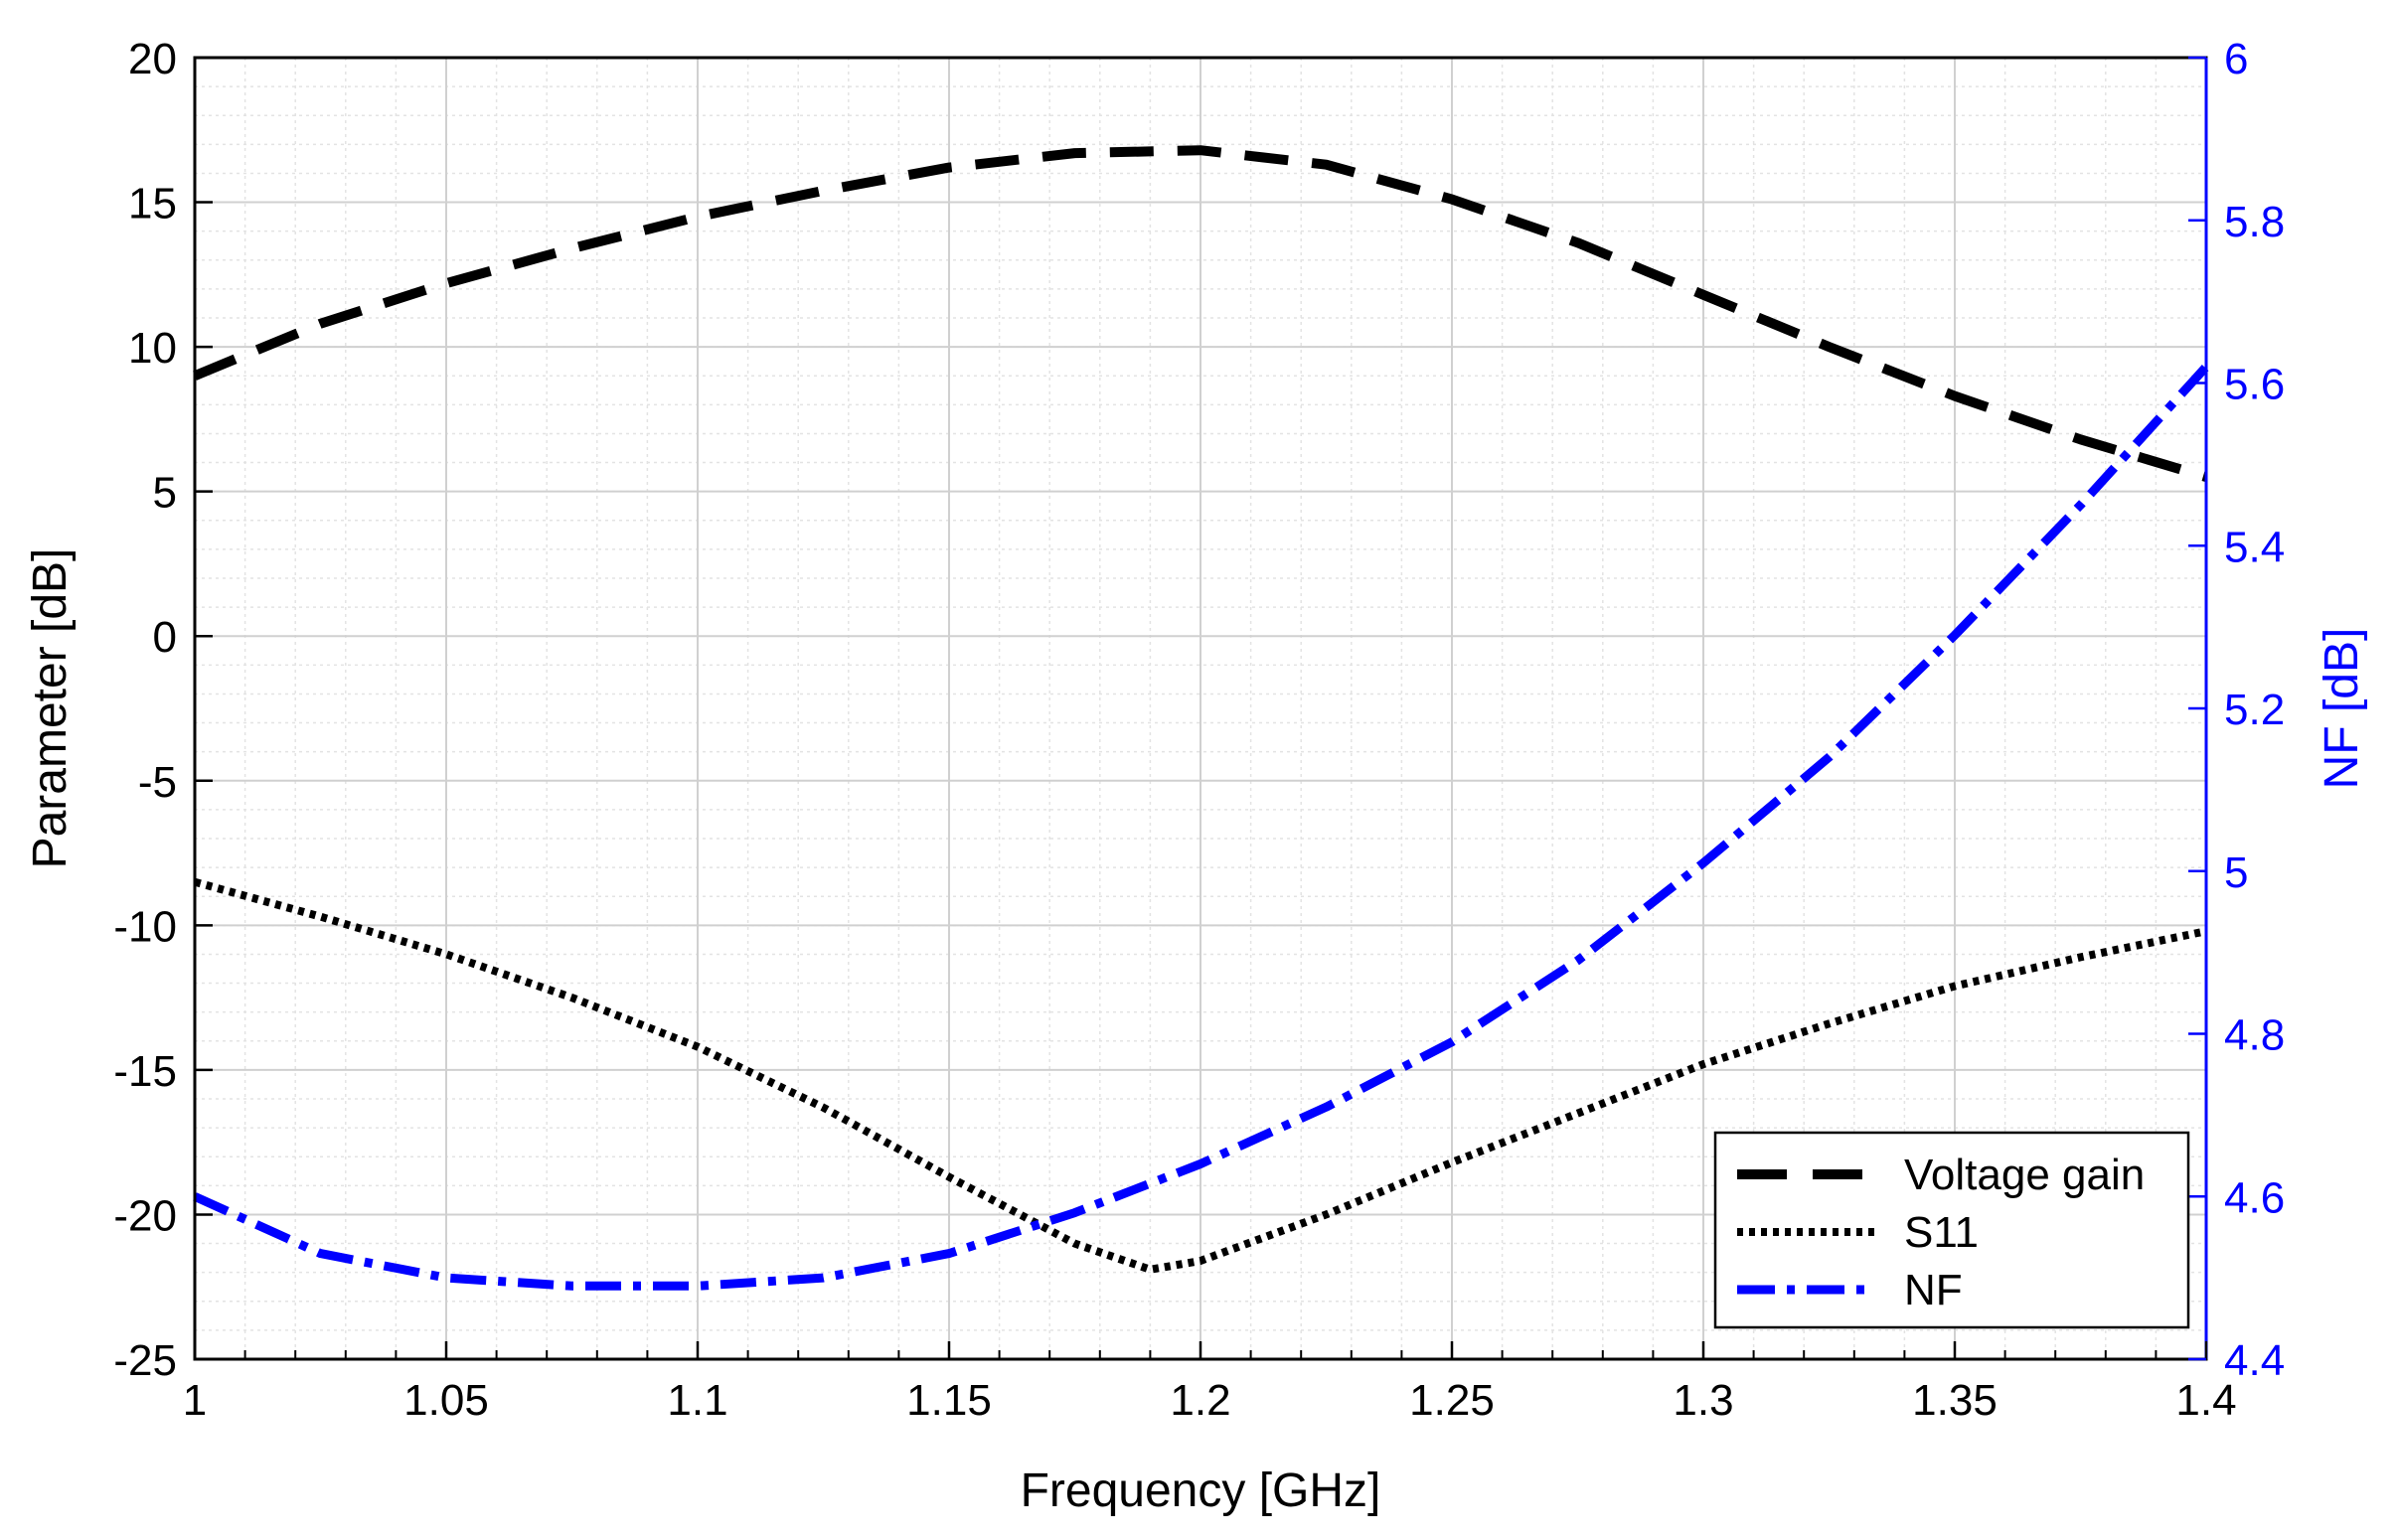  I want to click on y-left-tick-label: 15, so click(153, 205).